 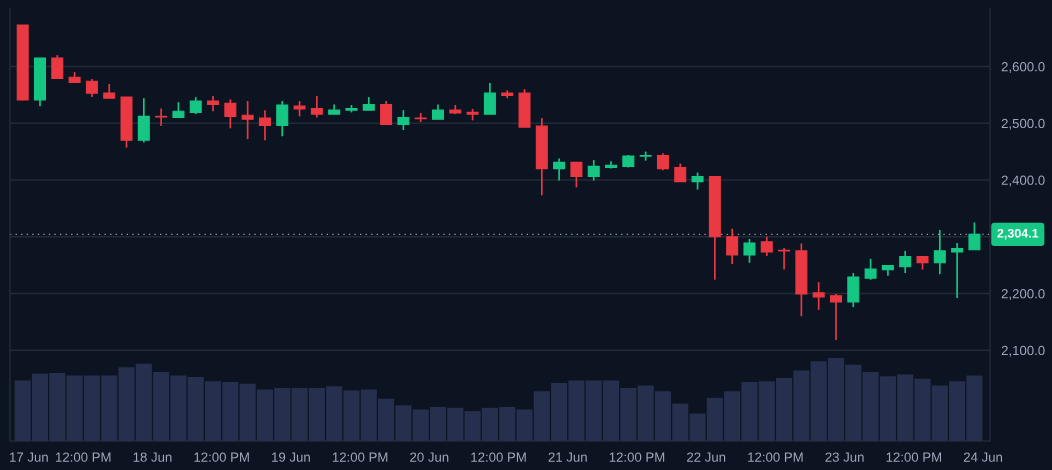 I want to click on y-tick-label: 2,100.0, so click(x=1023, y=351).